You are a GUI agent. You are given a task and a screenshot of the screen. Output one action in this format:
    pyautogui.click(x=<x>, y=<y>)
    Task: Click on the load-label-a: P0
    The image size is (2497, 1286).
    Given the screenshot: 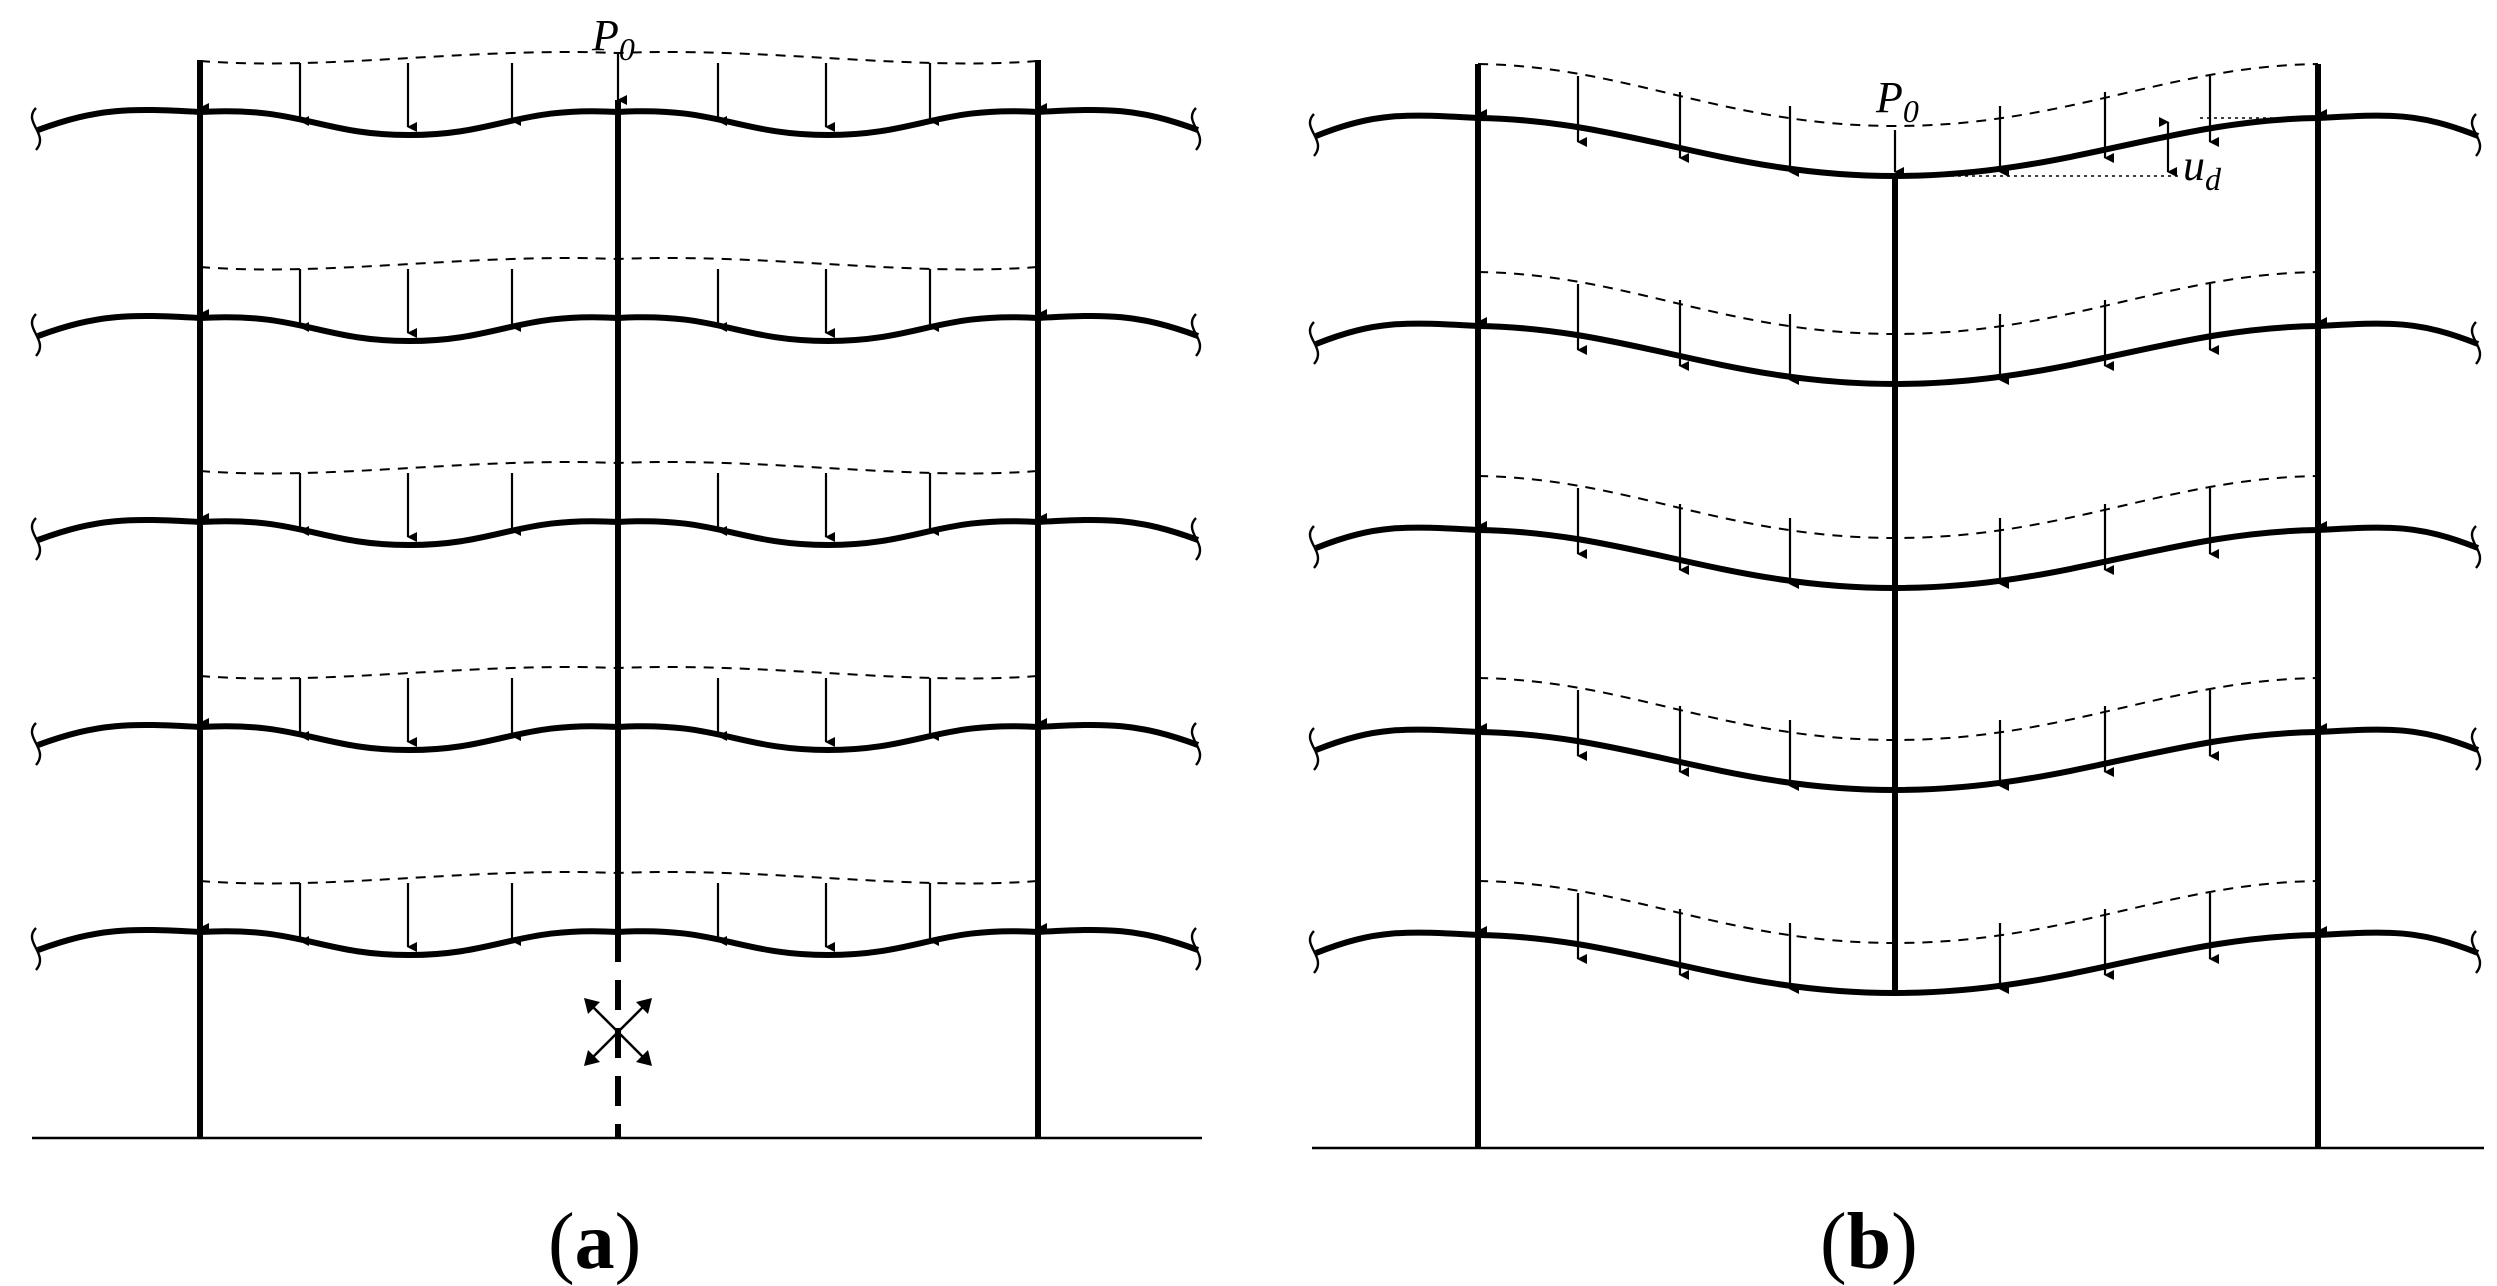 What is the action you would take?
    pyautogui.click(x=613, y=39)
    